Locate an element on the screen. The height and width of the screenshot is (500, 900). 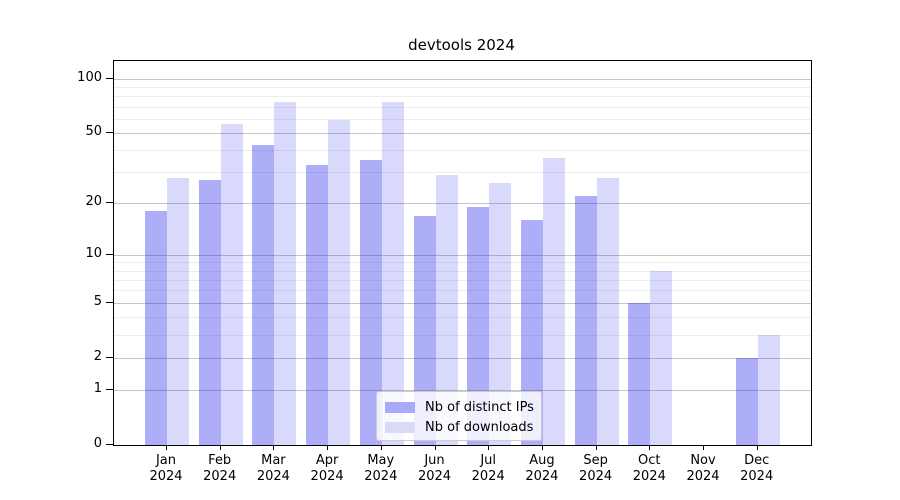
x-tick-label: Apr 2024 is located at coordinates (327, 469).